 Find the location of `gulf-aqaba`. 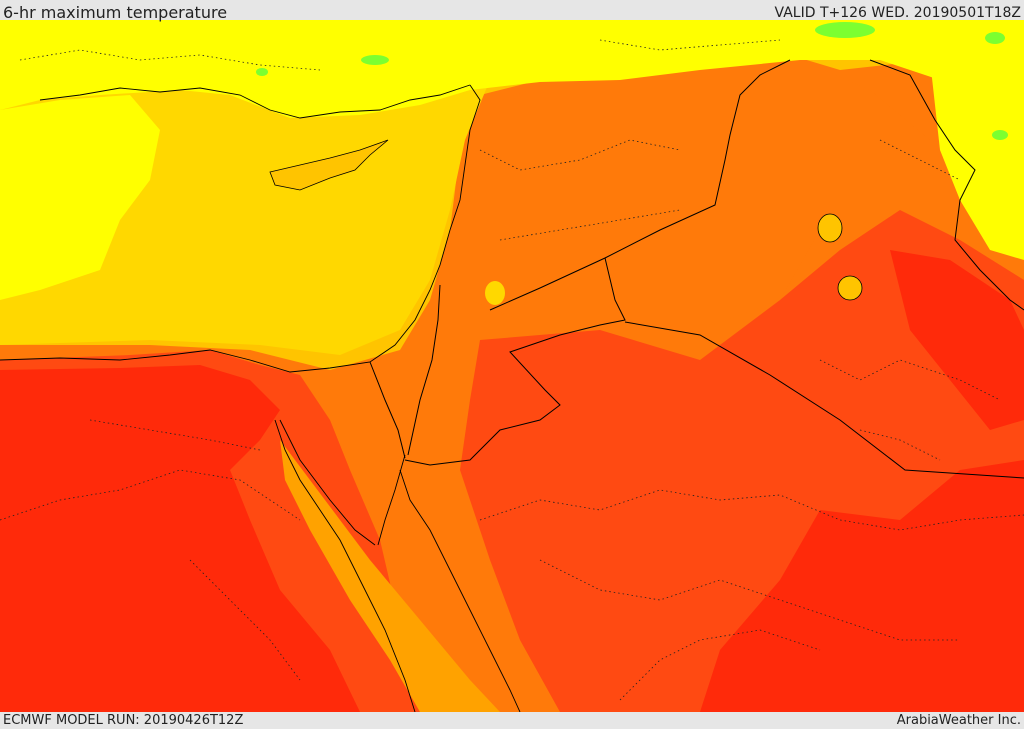

gulf-aqaba is located at coordinates (391, 500).